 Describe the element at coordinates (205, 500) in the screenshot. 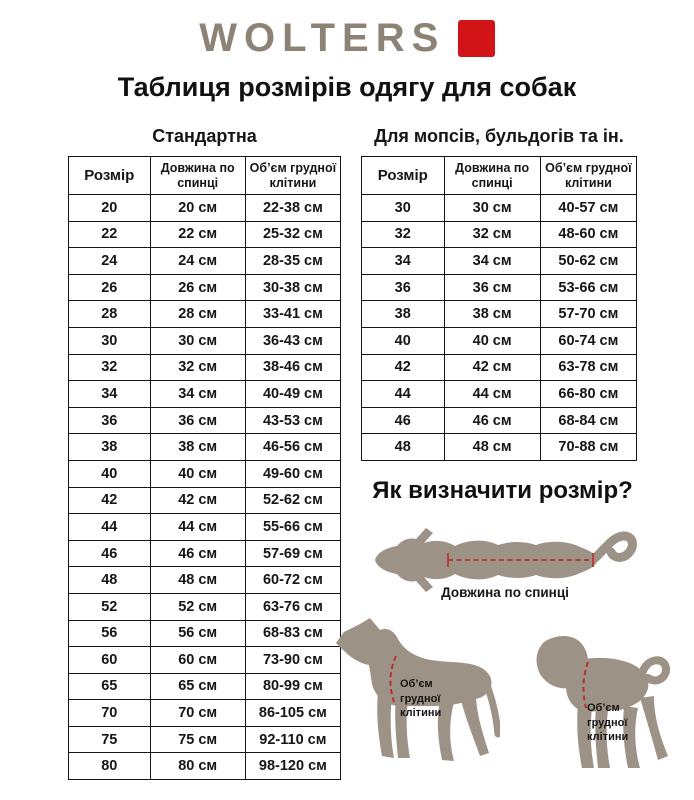

I see `table-row: 42 42 см 52-62 см` at that location.